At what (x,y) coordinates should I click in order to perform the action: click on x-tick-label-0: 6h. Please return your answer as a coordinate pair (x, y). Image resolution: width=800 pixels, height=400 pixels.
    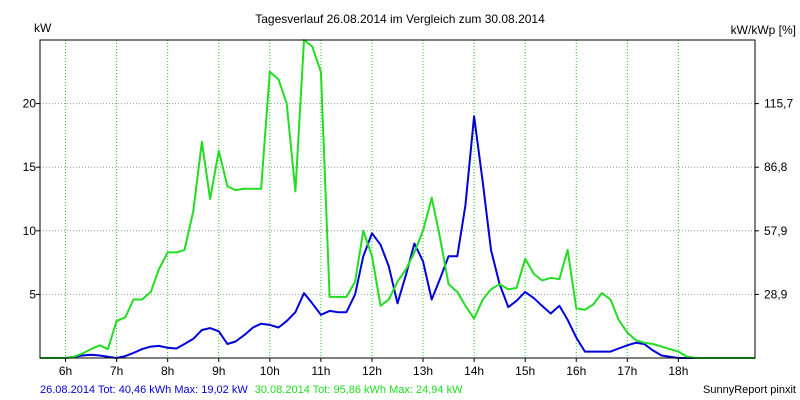
    Looking at the image, I should click on (65, 371).